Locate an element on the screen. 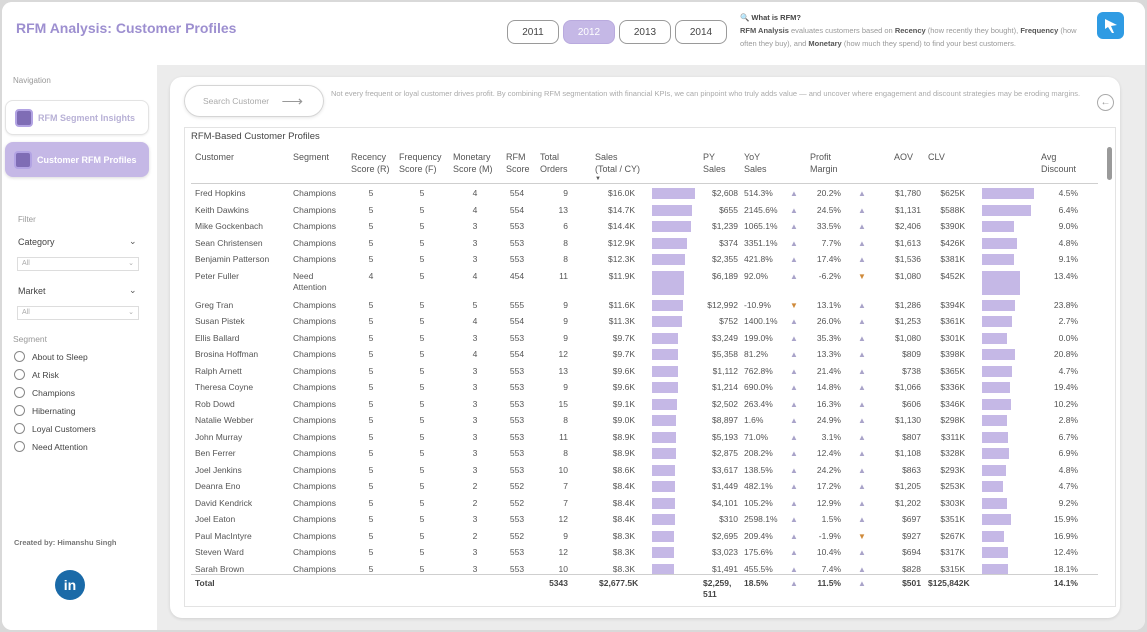 This screenshot has width=1147, height=632. cell-customer: Peter Fuller is located at coordinates (217, 275).